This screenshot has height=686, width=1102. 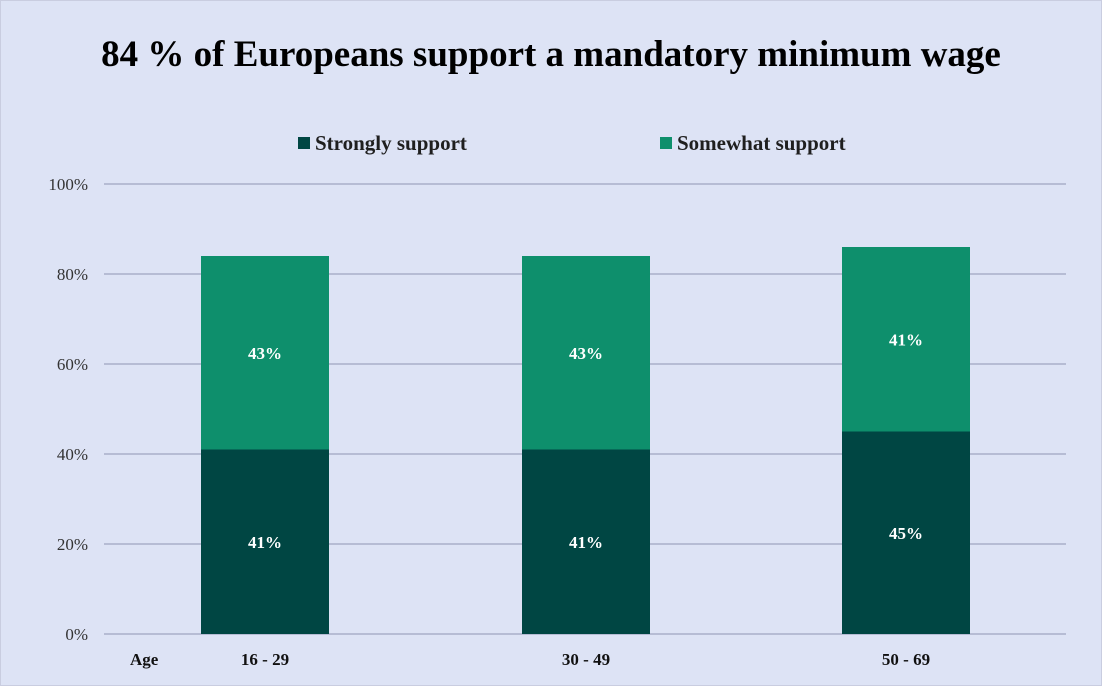 I want to click on x-tick-label-3: 50 - 69, so click(x=906, y=659).